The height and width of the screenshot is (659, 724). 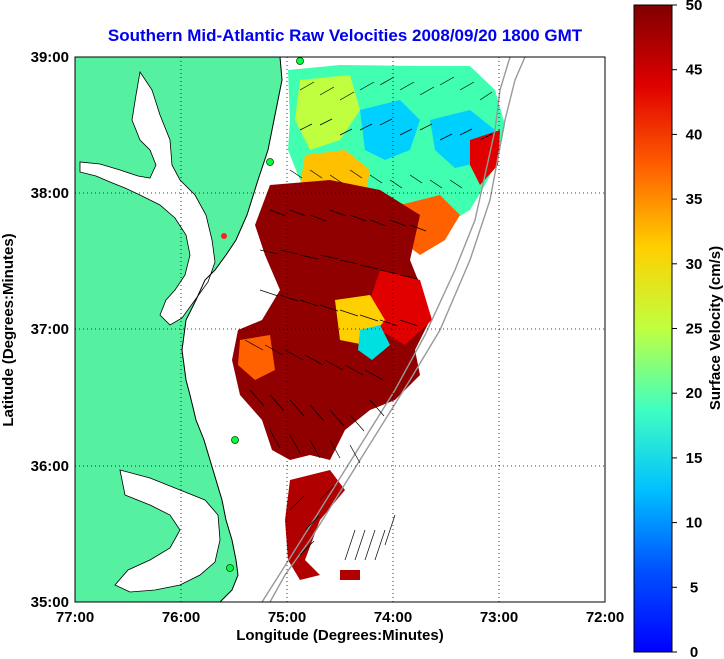 I want to click on y-tick-label: 37:00, so click(x=50, y=329).